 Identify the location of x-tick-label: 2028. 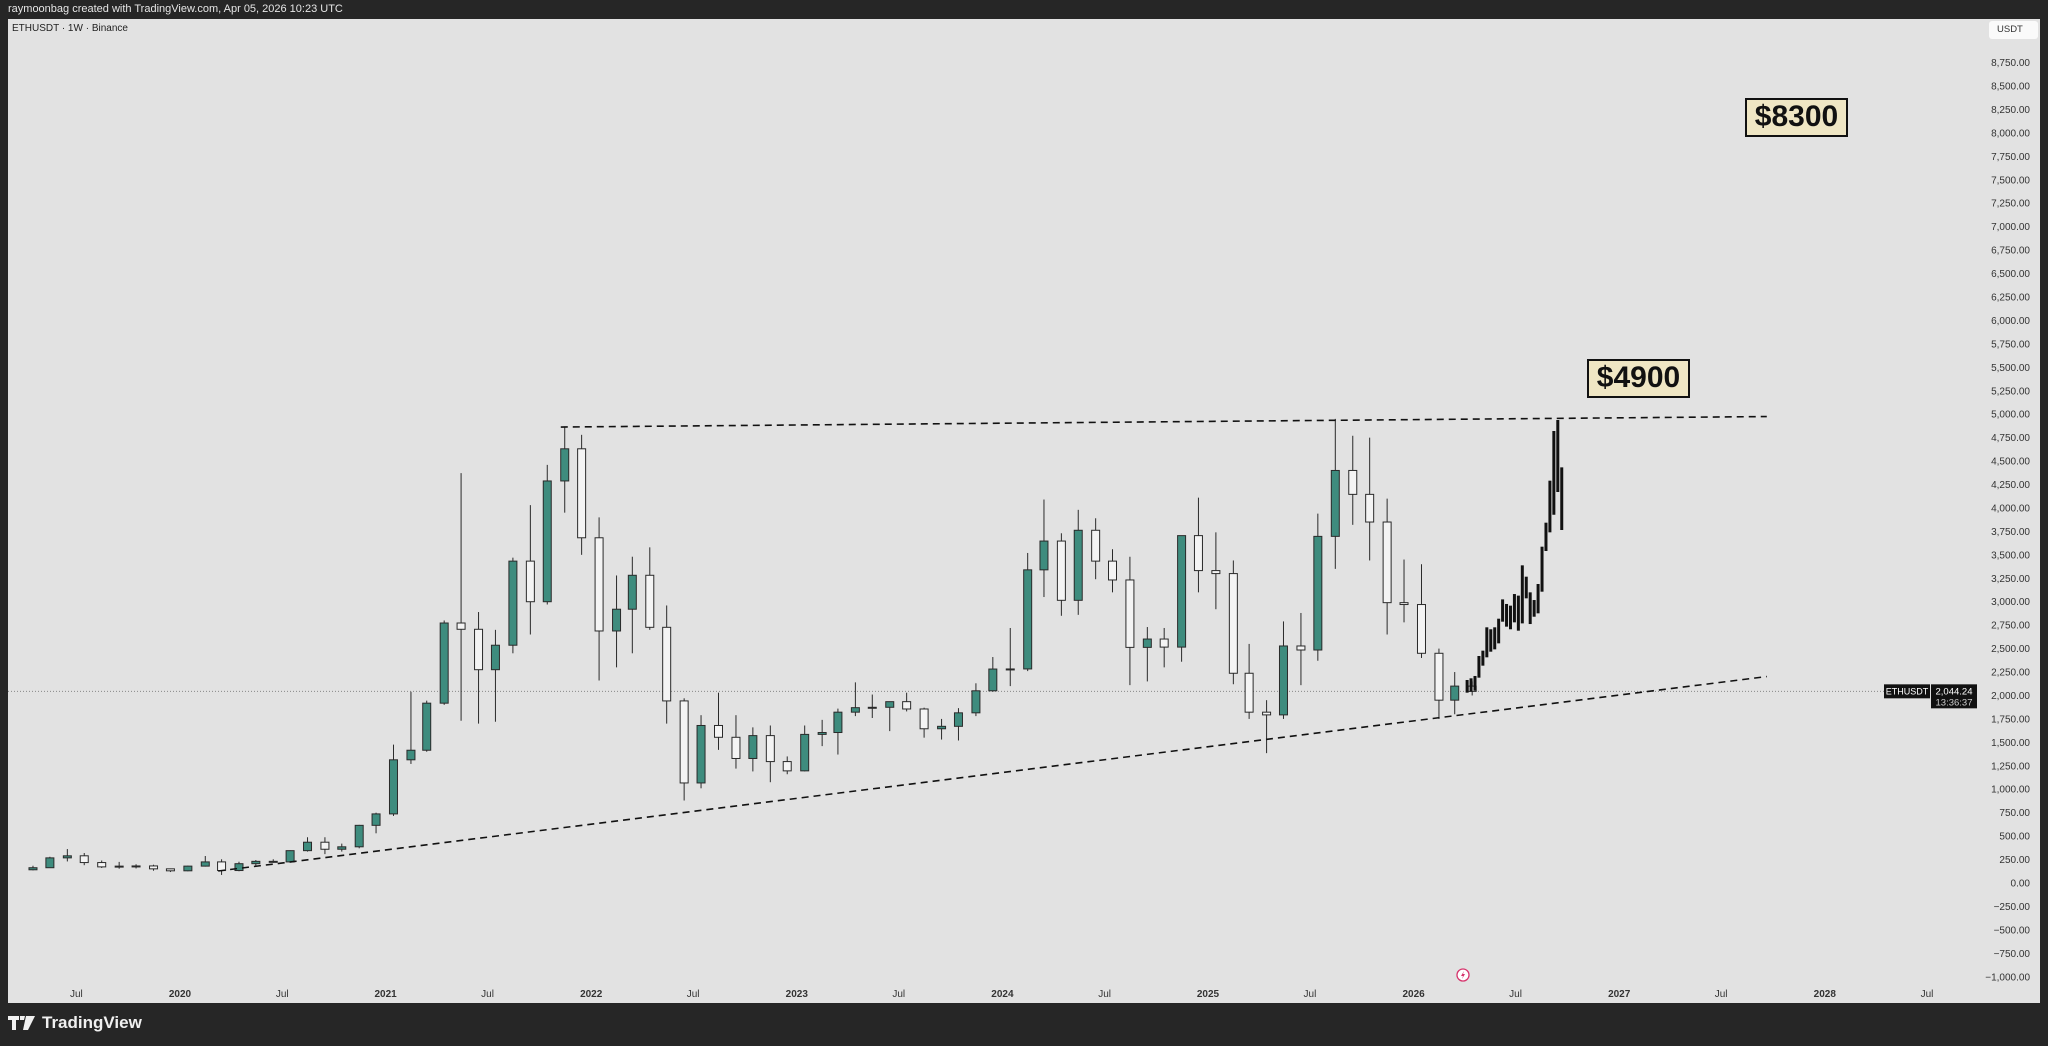
(1825, 994).